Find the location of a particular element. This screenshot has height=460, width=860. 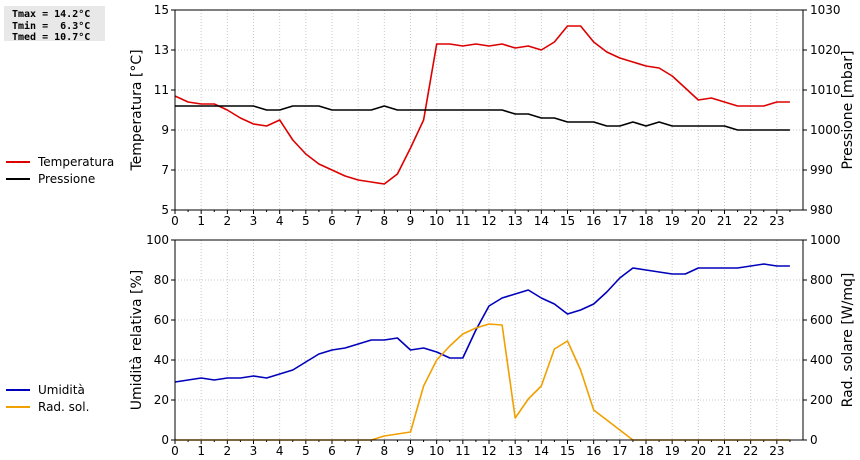

y-tick-label: 11 is located at coordinates (161, 90).